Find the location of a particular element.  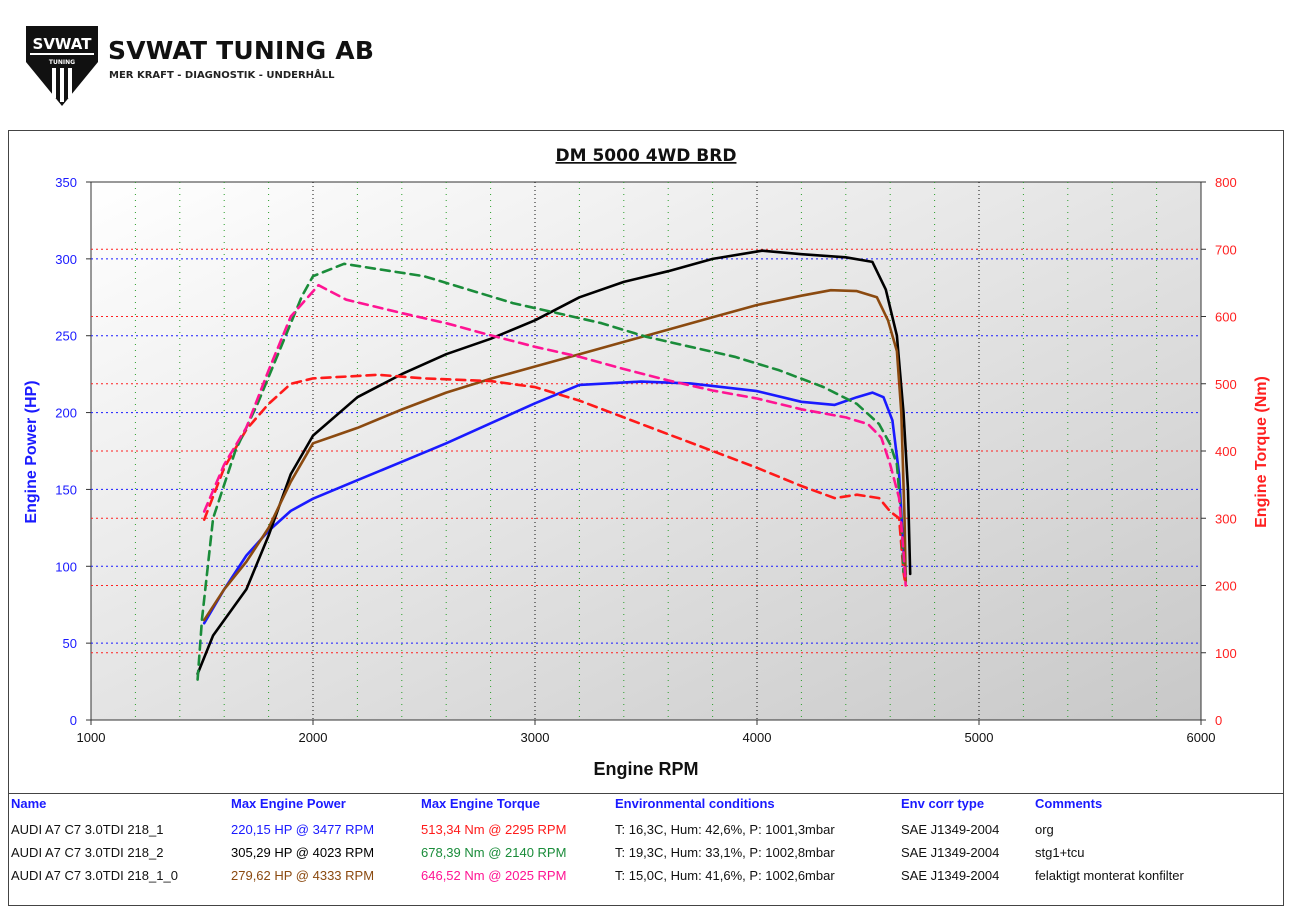

legend-run-name: AUDI A7 C7 3.0TDI 218_1 is located at coordinates (87, 829).